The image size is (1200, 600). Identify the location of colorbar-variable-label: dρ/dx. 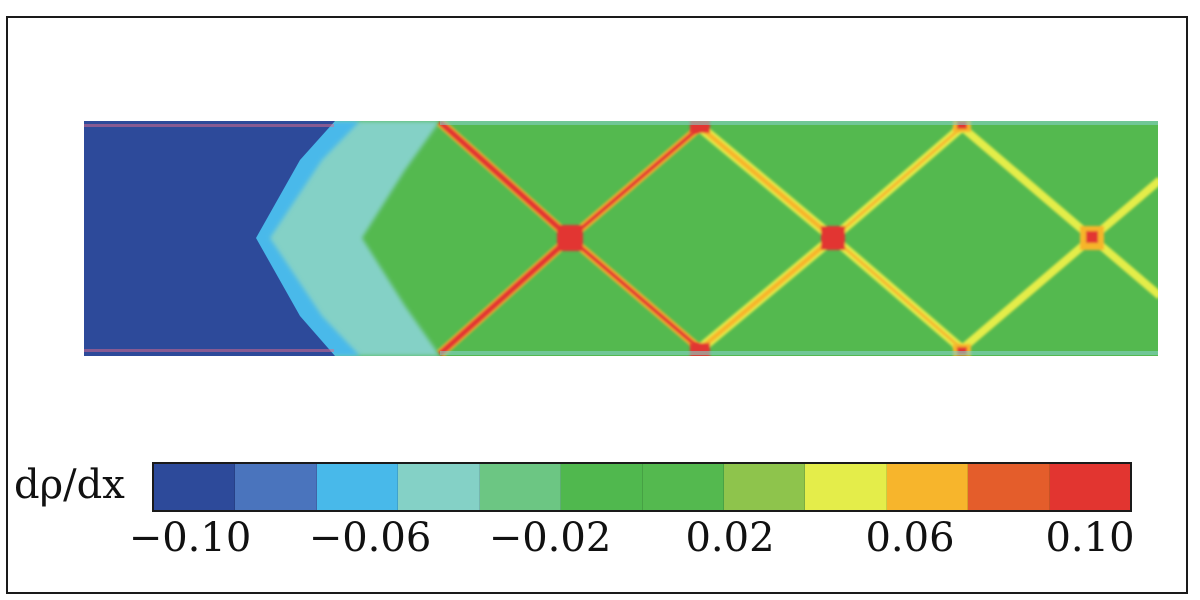
(69, 485).